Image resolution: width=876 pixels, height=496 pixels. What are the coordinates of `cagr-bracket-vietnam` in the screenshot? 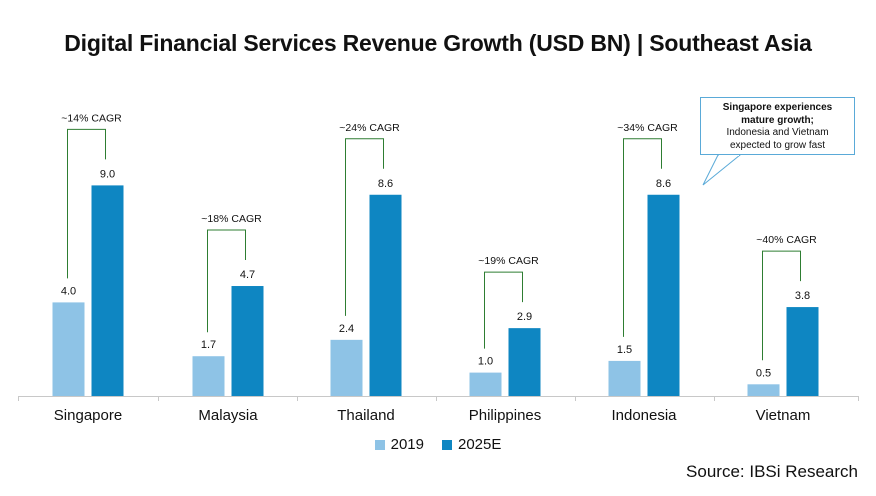 It's located at (781, 305).